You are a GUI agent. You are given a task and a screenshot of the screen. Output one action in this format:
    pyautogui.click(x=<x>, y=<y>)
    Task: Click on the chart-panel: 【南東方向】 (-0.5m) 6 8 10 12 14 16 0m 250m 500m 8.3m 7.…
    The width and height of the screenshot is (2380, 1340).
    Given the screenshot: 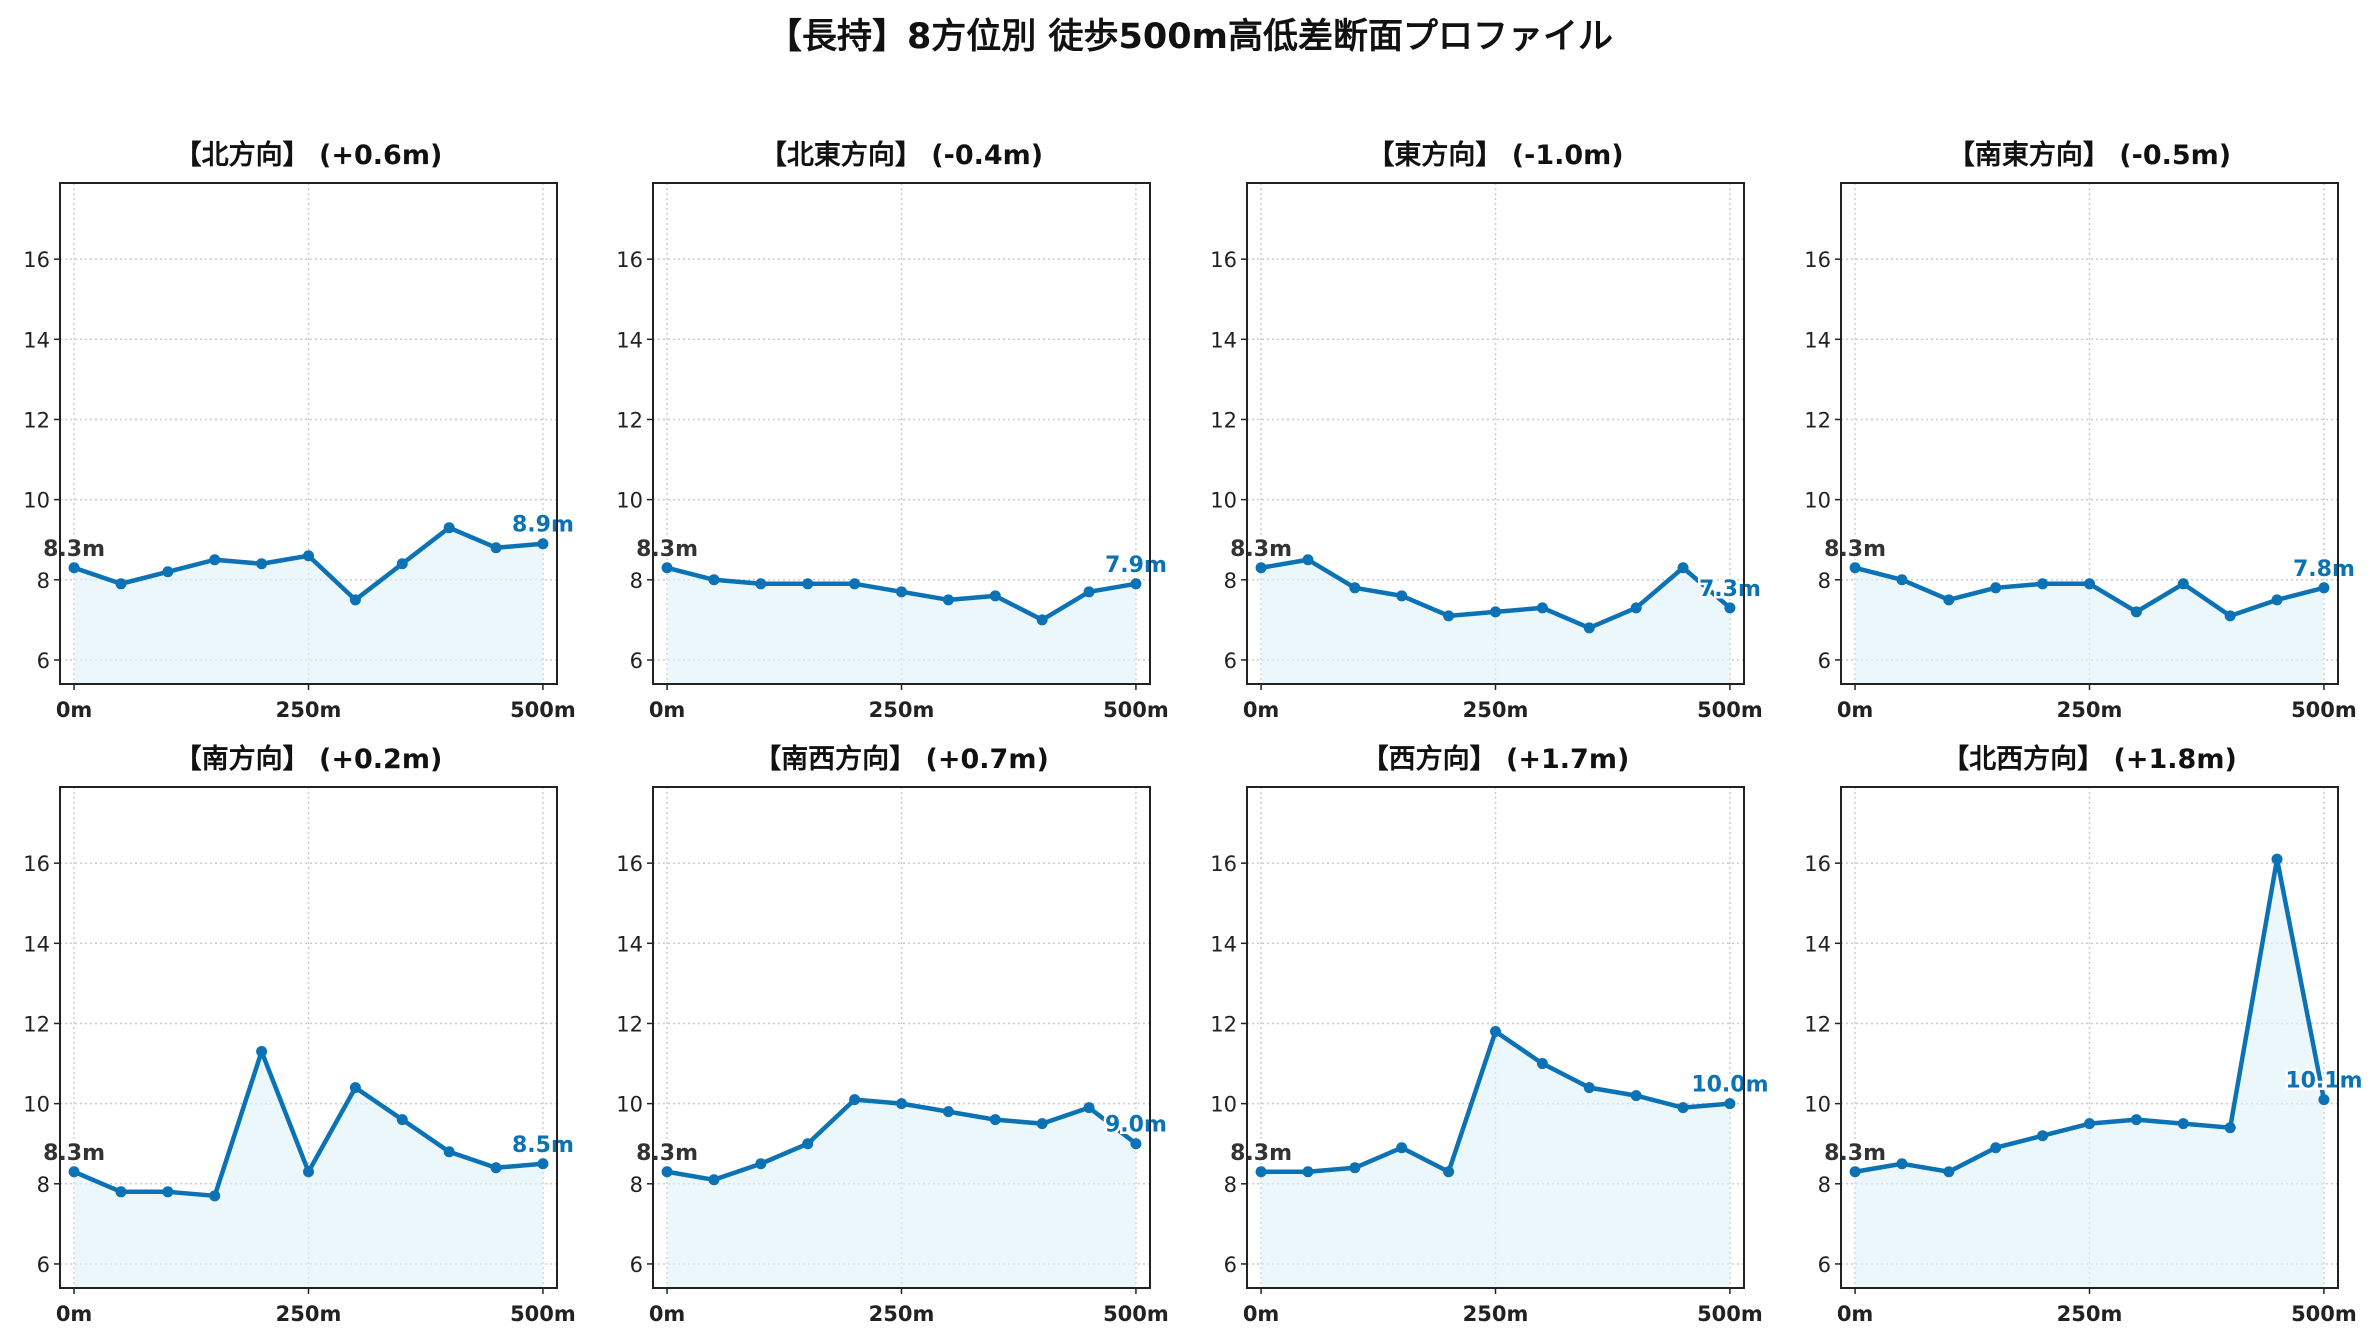 What is the action you would take?
    pyautogui.click(x=2080, y=430)
    